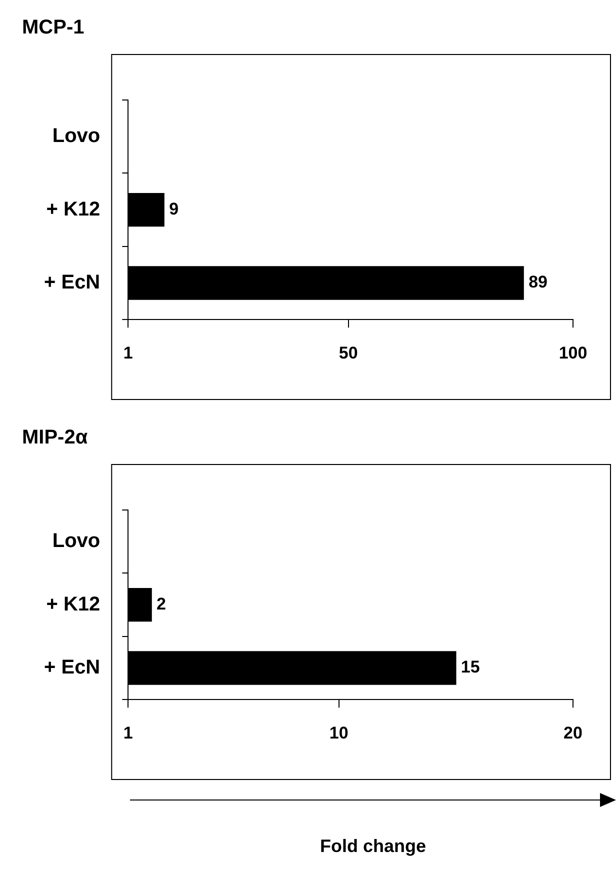 The image size is (616, 880). Describe the element at coordinates (470, 667) in the screenshot. I see `data-label: 15` at that location.